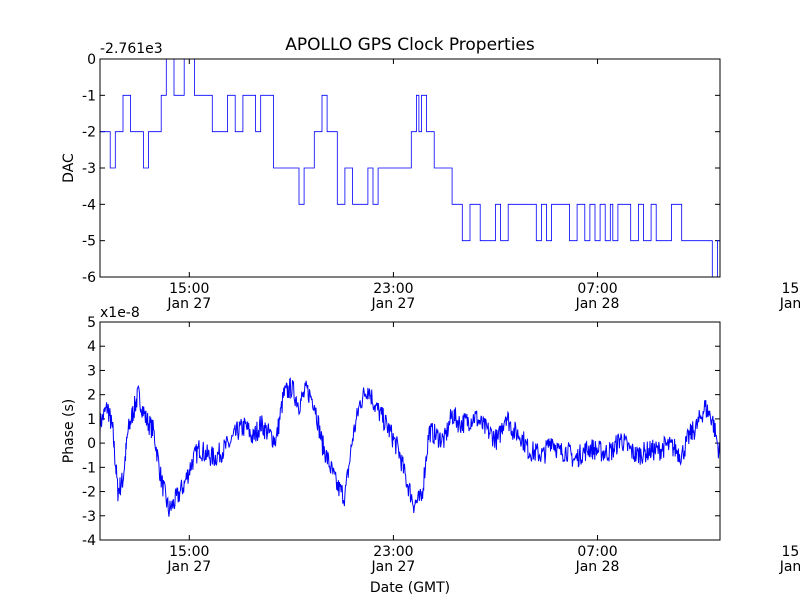 The image size is (800, 600). I want to click on phase-y-axis-label: Phase (s), so click(69, 431).